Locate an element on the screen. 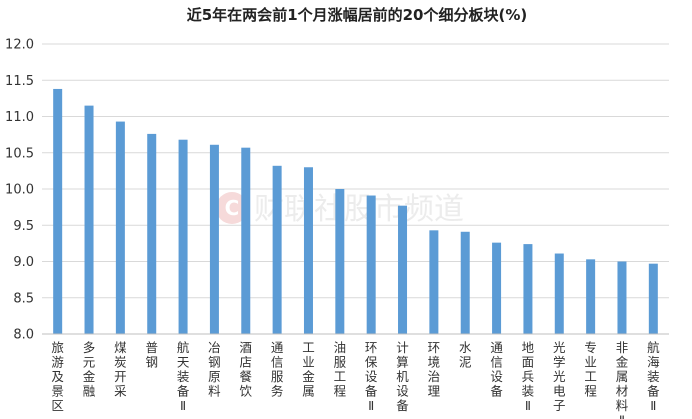  x-tick-label: 地面兵装 Ⅱ is located at coordinates (528, 376).